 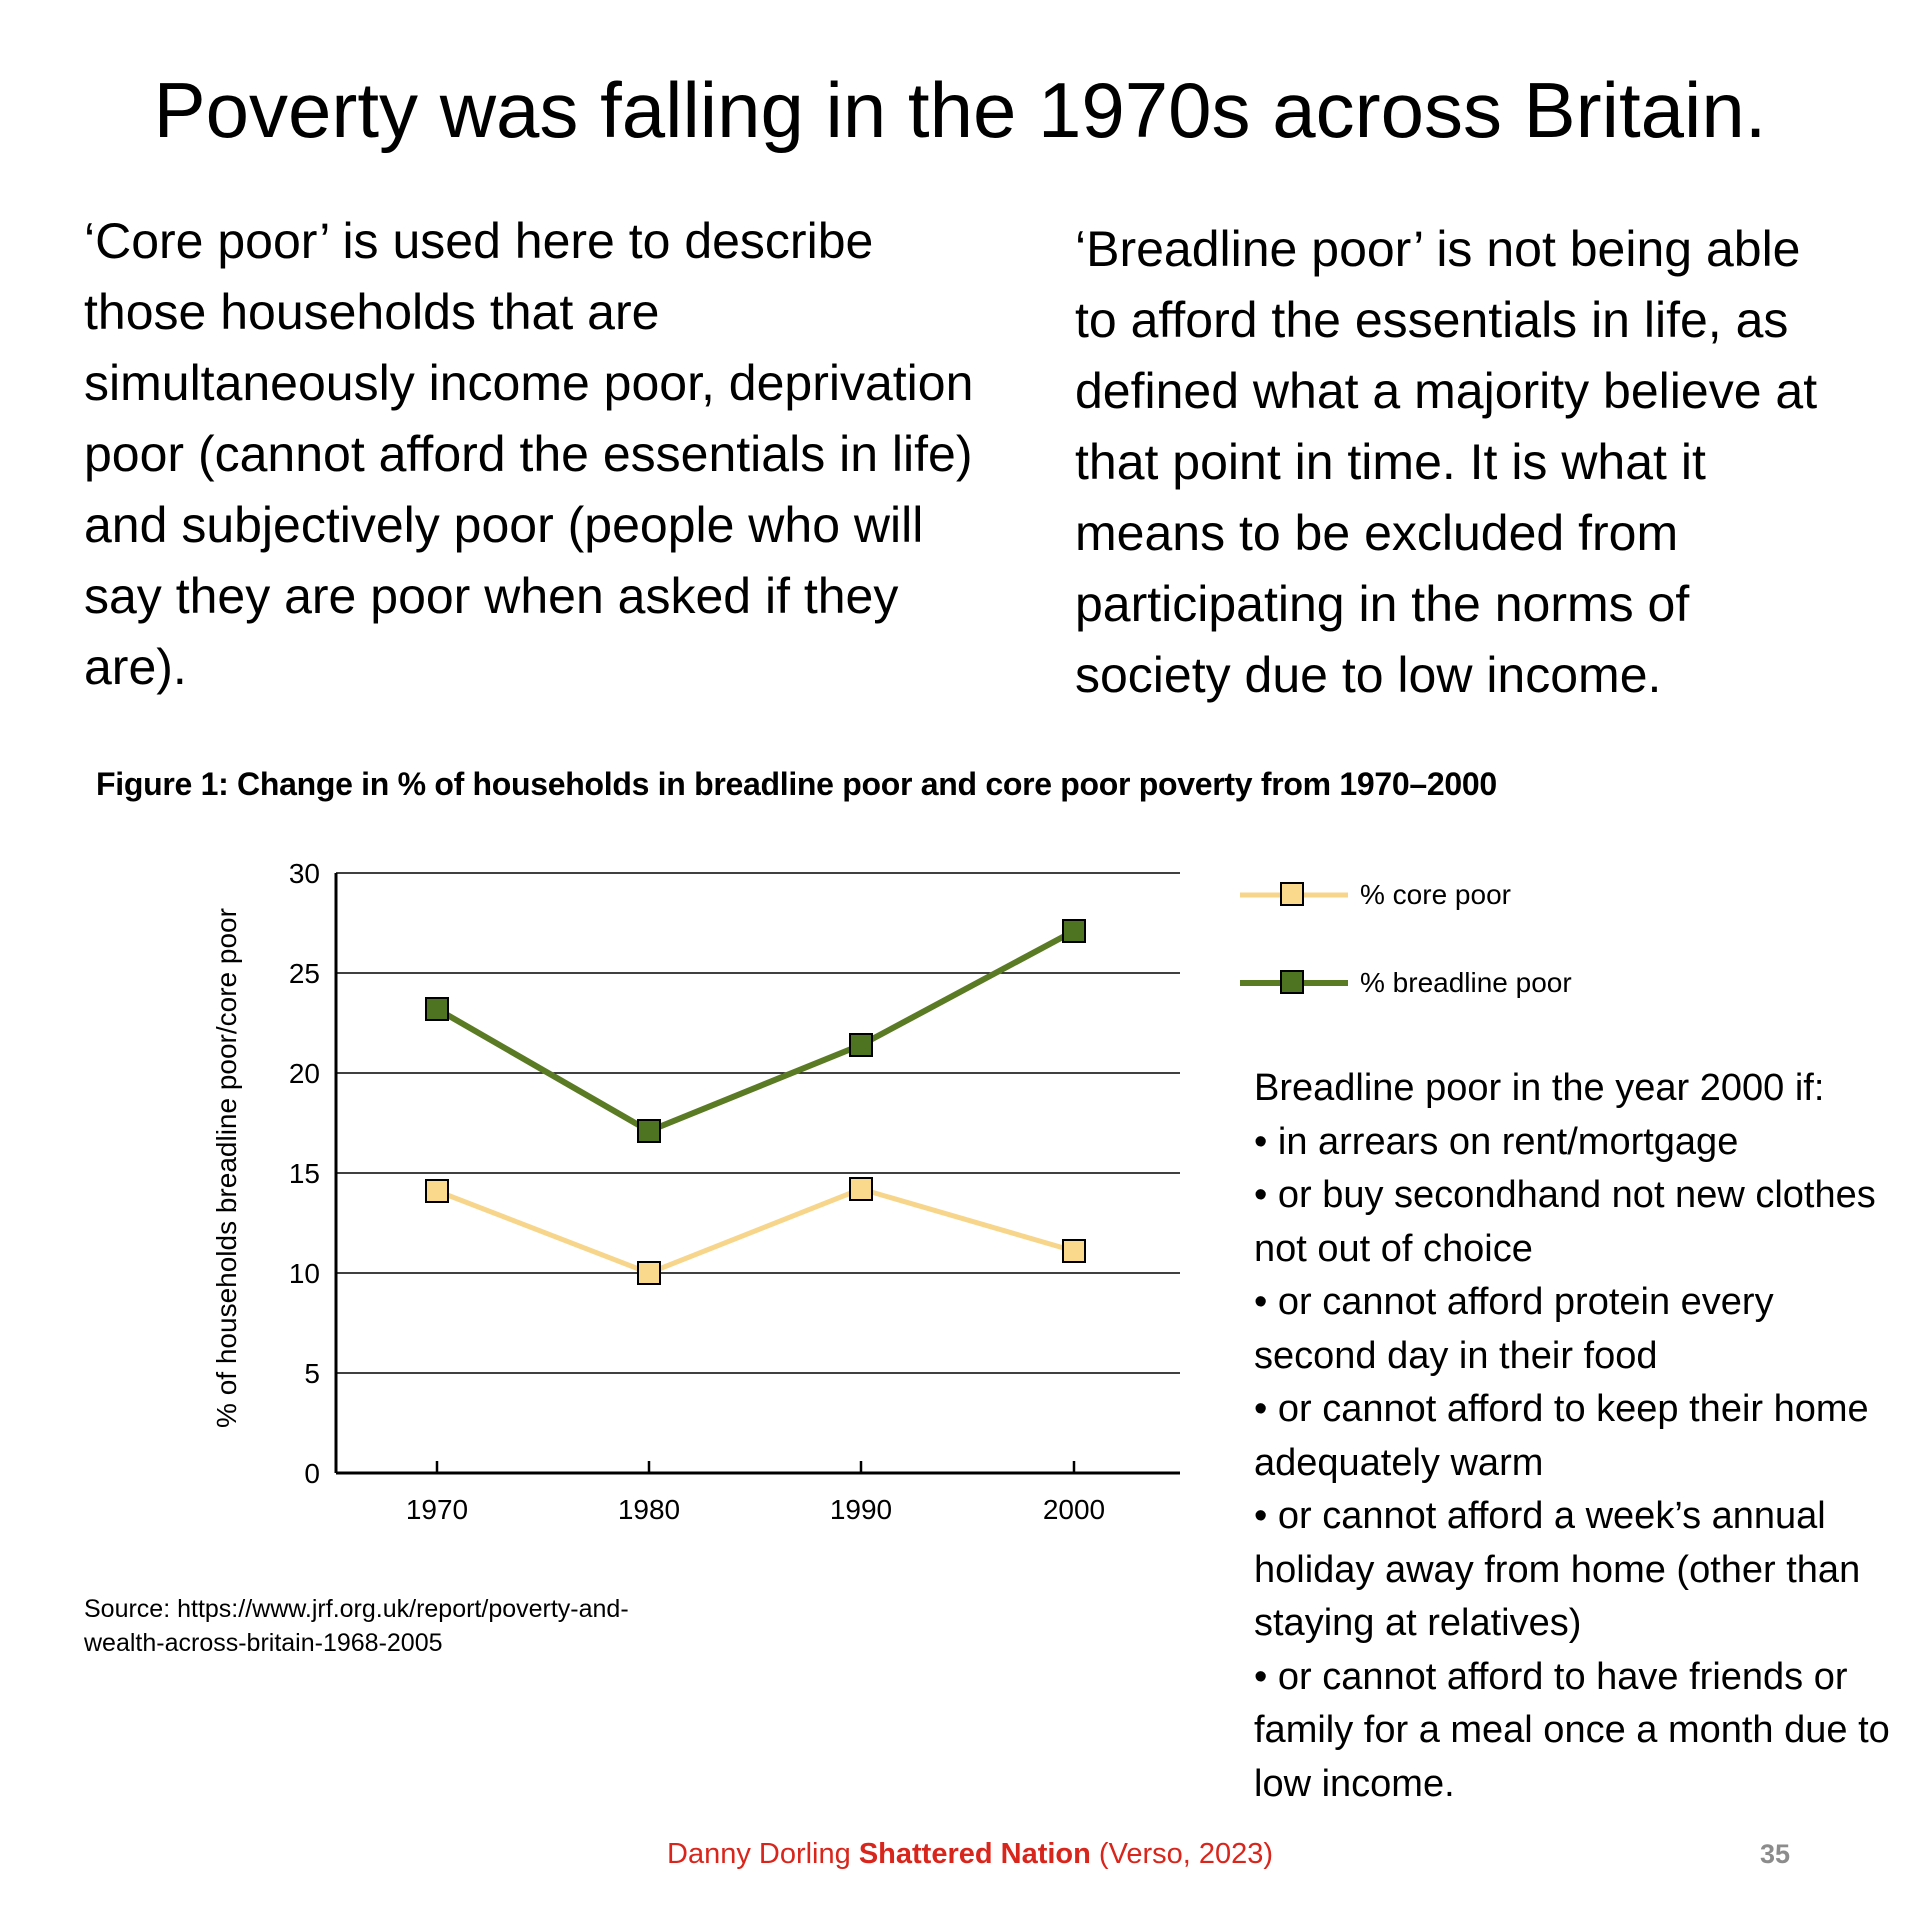 I want to click on chart-series, so click(x=755, y=1102).